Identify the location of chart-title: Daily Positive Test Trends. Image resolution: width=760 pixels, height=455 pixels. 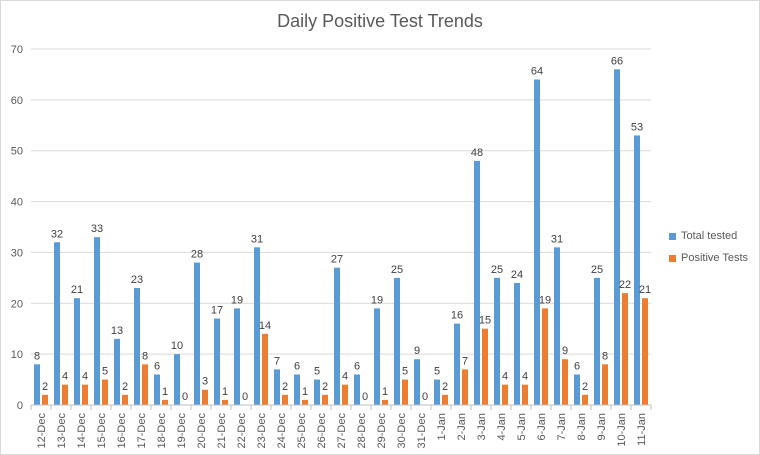
(380, 21).